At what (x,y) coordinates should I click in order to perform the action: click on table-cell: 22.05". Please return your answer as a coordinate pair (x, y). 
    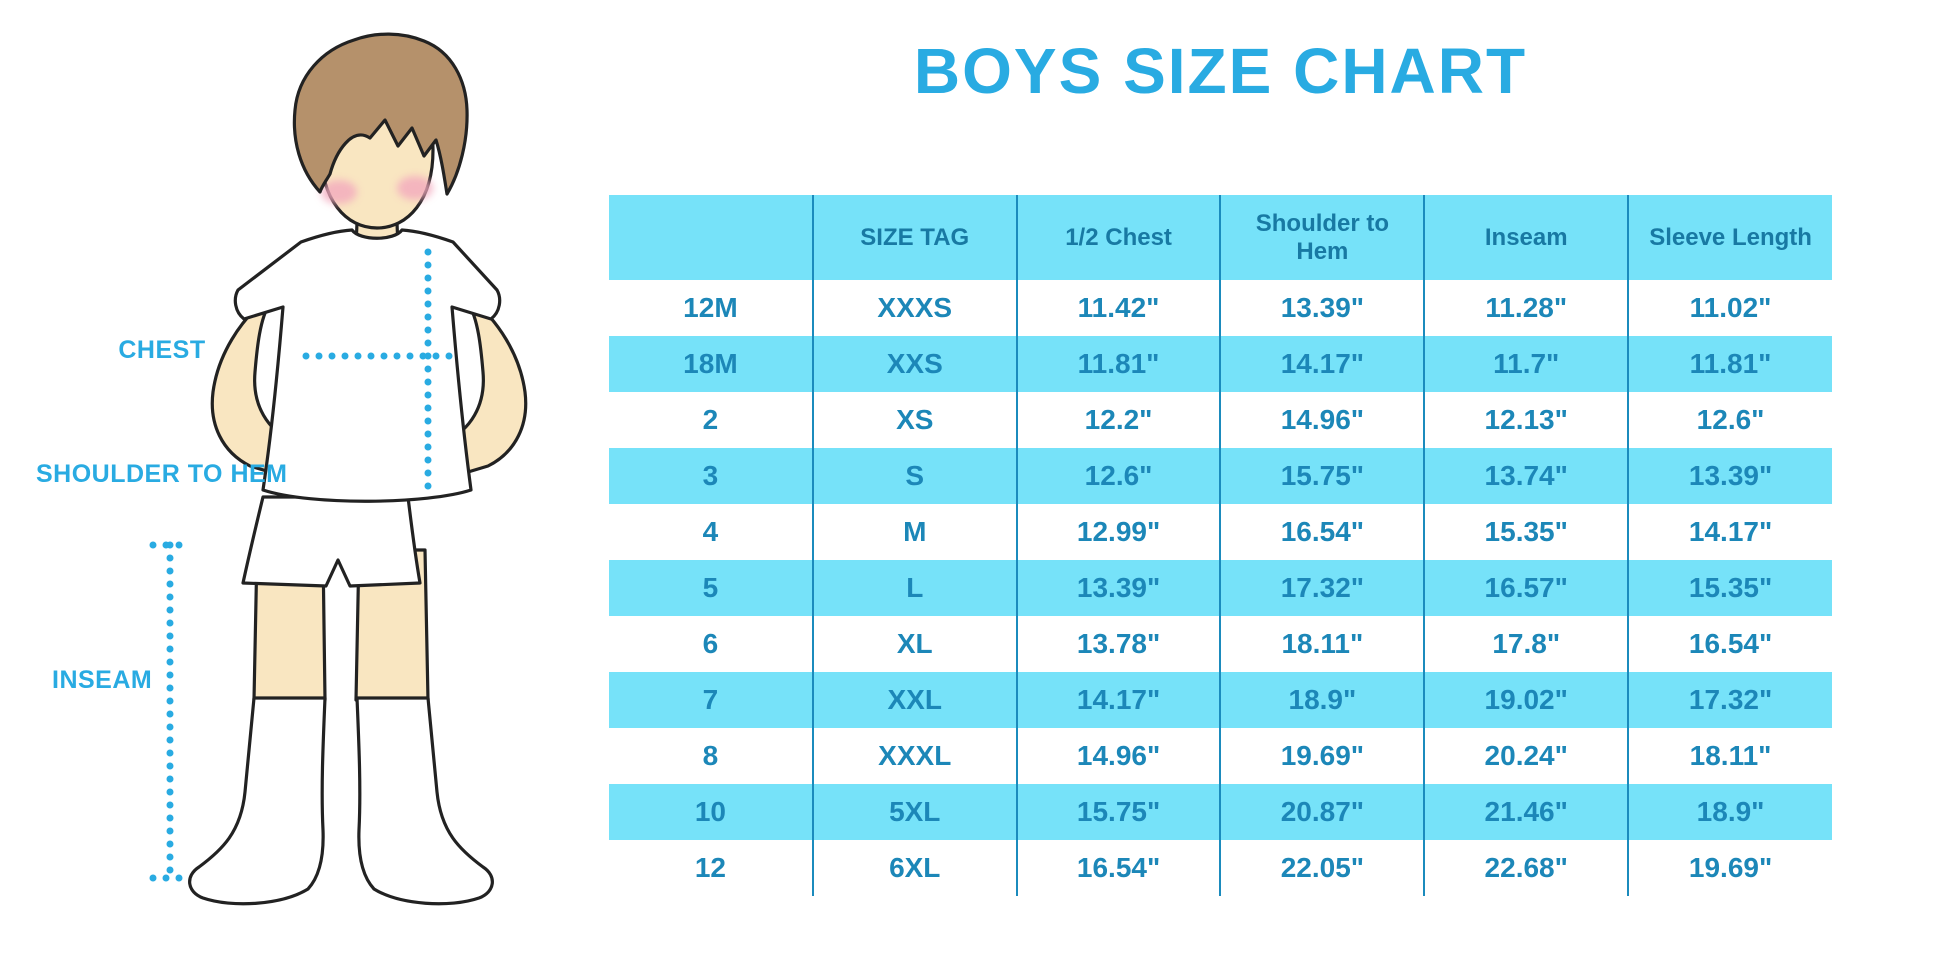
    Looking at the image, I should click on (1323, 868).